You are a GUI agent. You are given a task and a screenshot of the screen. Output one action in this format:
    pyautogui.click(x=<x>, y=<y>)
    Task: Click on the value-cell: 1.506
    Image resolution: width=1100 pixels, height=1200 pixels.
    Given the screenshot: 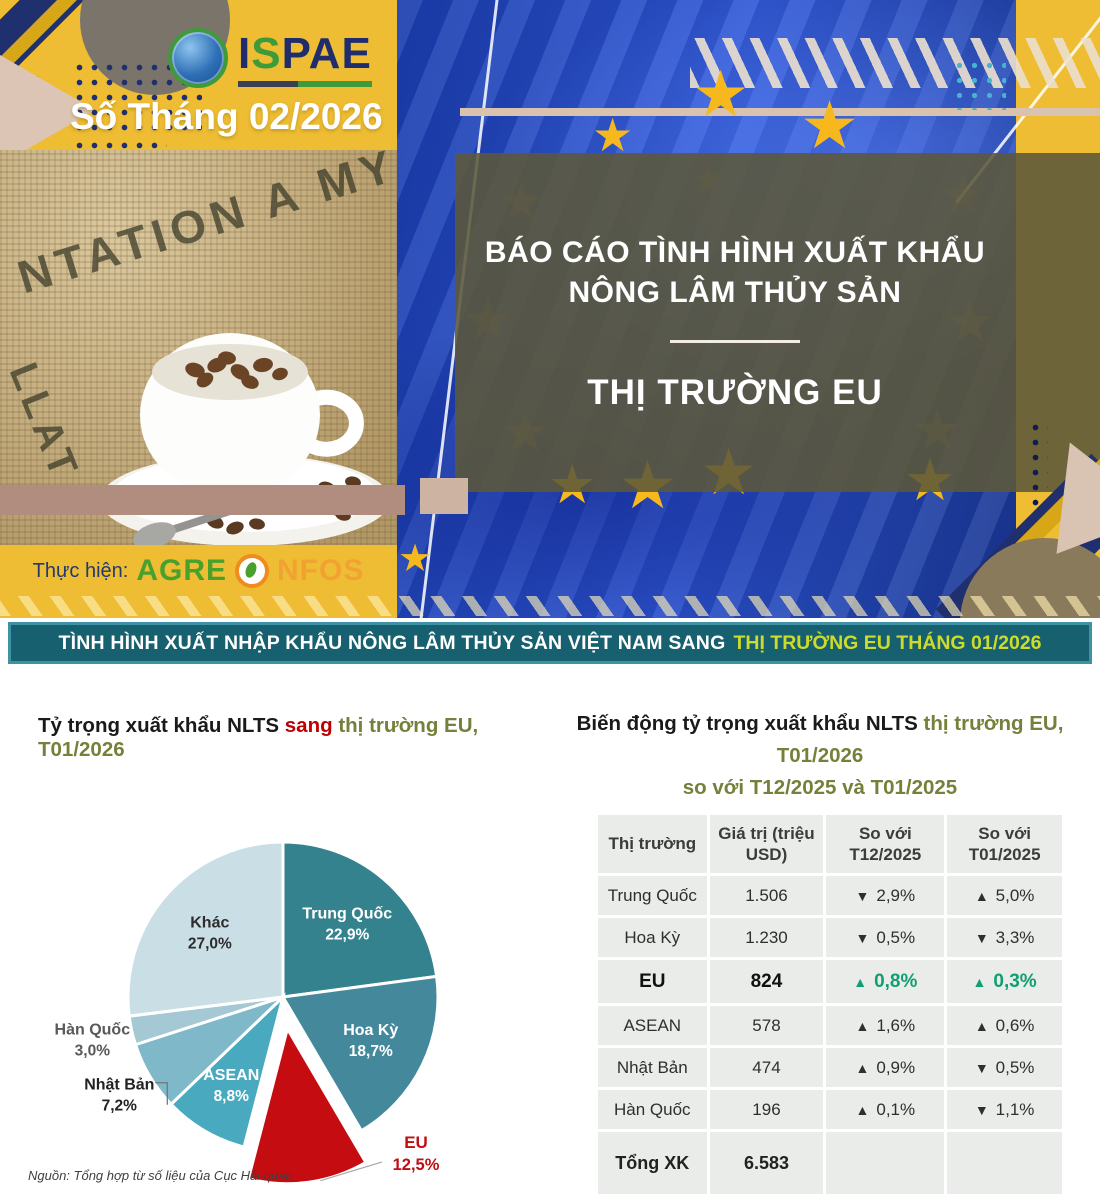 What is the action you would take?
    pyautogui.click(x=766, y=895)
    